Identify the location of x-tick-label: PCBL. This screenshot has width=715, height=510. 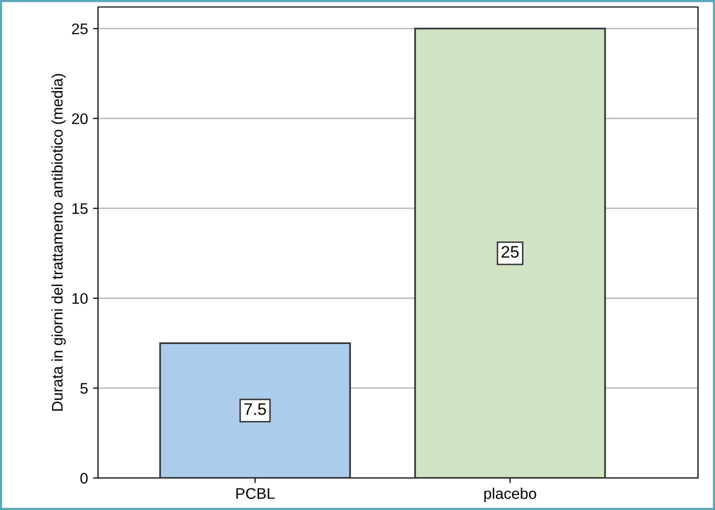
(255, 493).